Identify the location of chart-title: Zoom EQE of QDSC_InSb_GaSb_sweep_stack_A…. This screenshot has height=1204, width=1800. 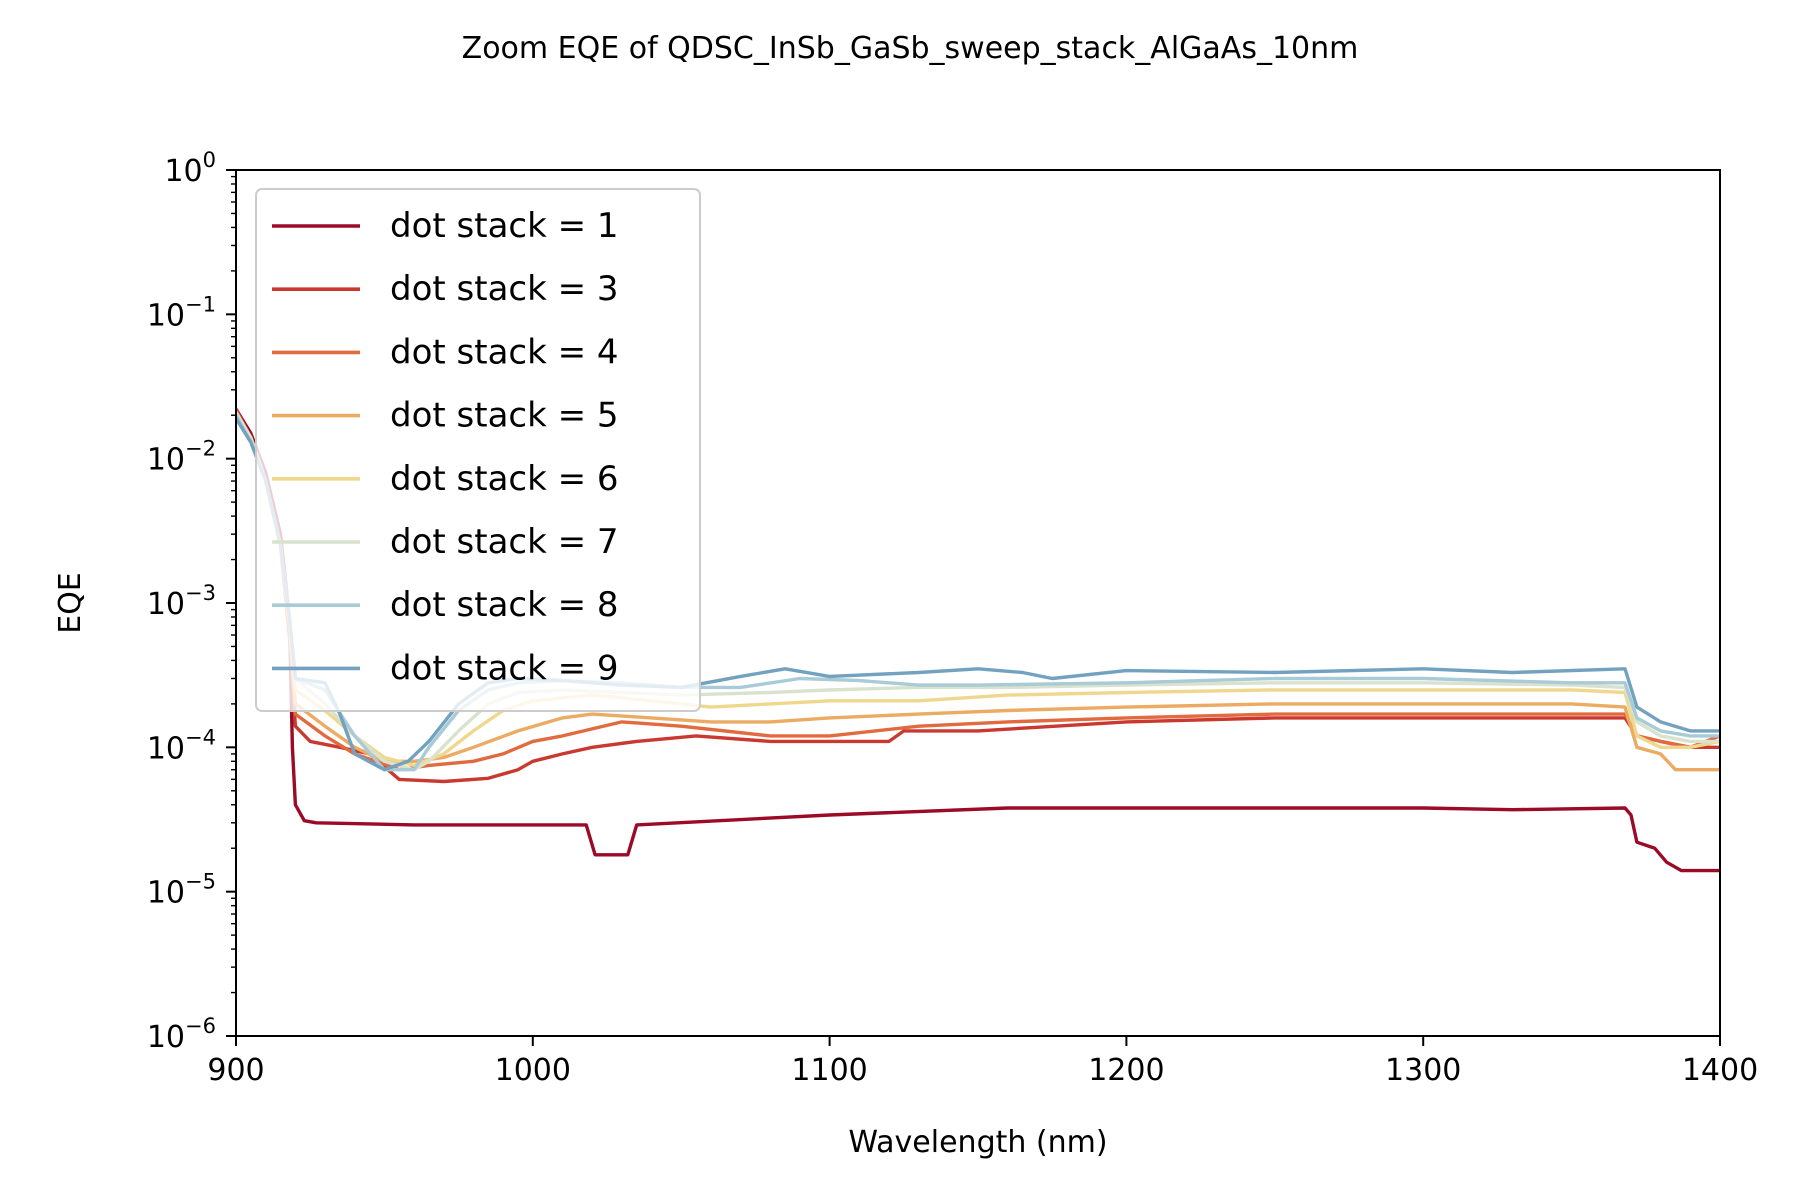
(910, 48).